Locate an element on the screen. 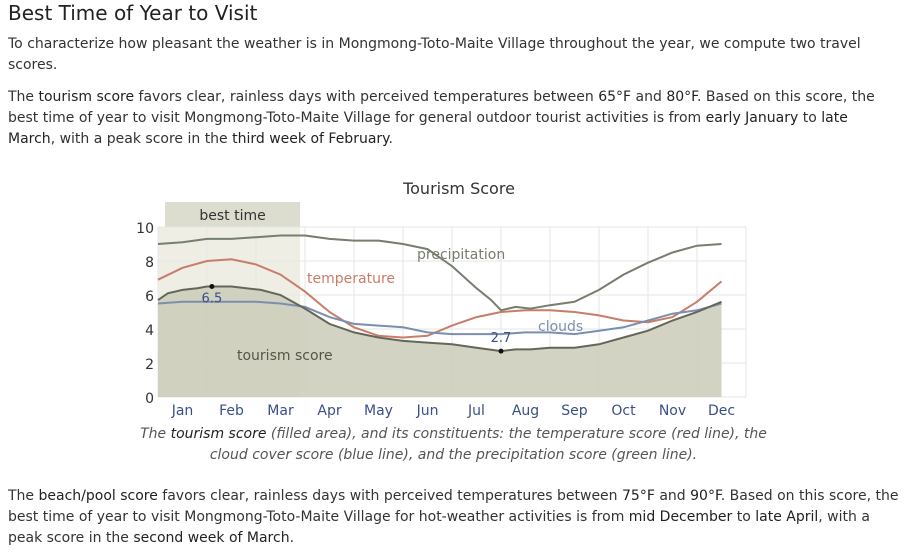 Image resolution: width=907 pixels, height=552 pixels. y-tick-label: 6 is located at coordinates (149, 297).